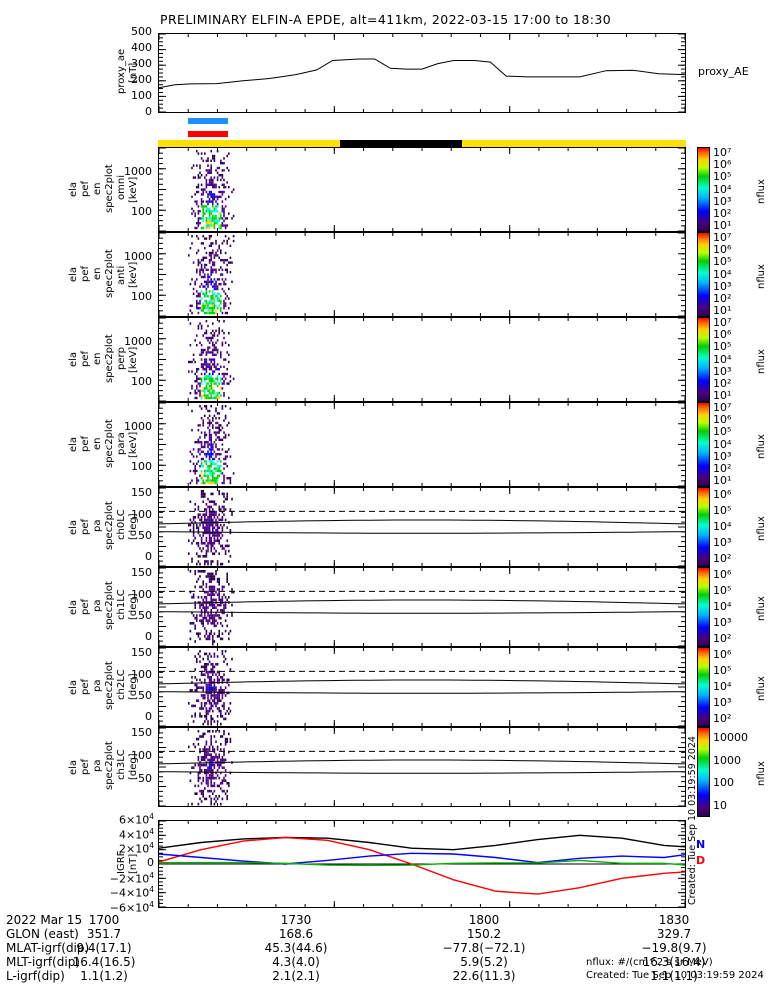 The width and height of the screenshot is (775, 1000). Describe the element at coordinates (701, 860) in the screenshot. I see `igrf-legend-D: D` at that location.